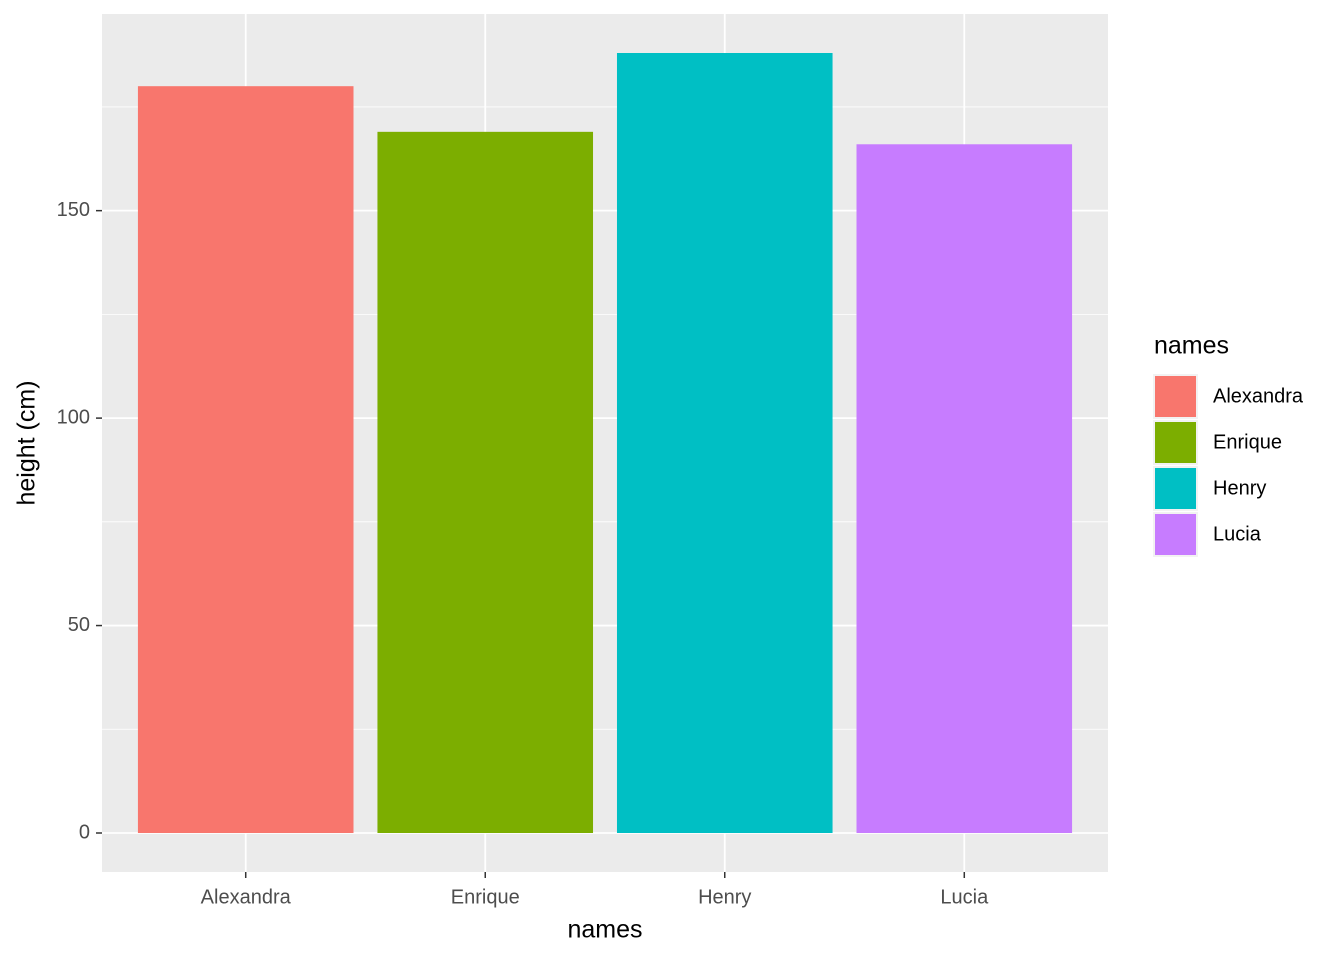 The width and height of the screenshot is (1344, 960). I want to click on legend-title: names, so click(1191, 346).